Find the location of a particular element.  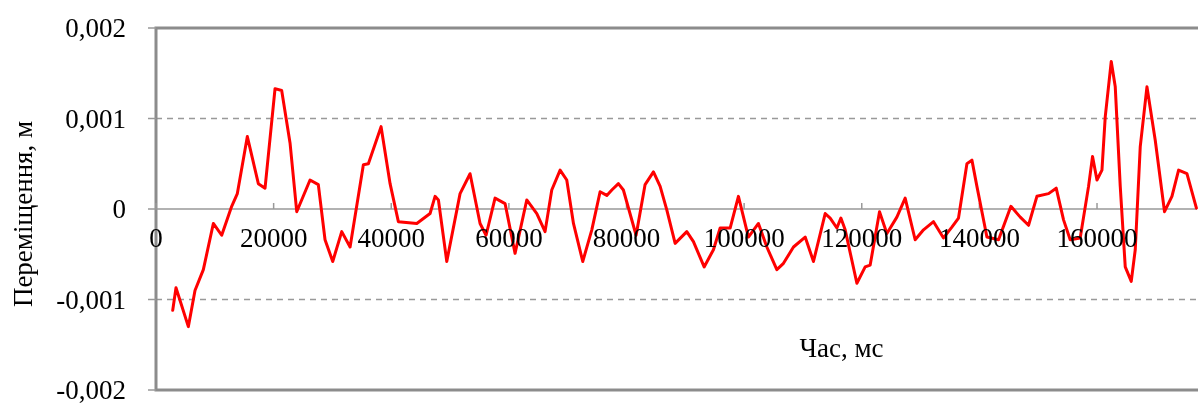

x-axis-title: Час, мс is located at coordinates (841, 348).